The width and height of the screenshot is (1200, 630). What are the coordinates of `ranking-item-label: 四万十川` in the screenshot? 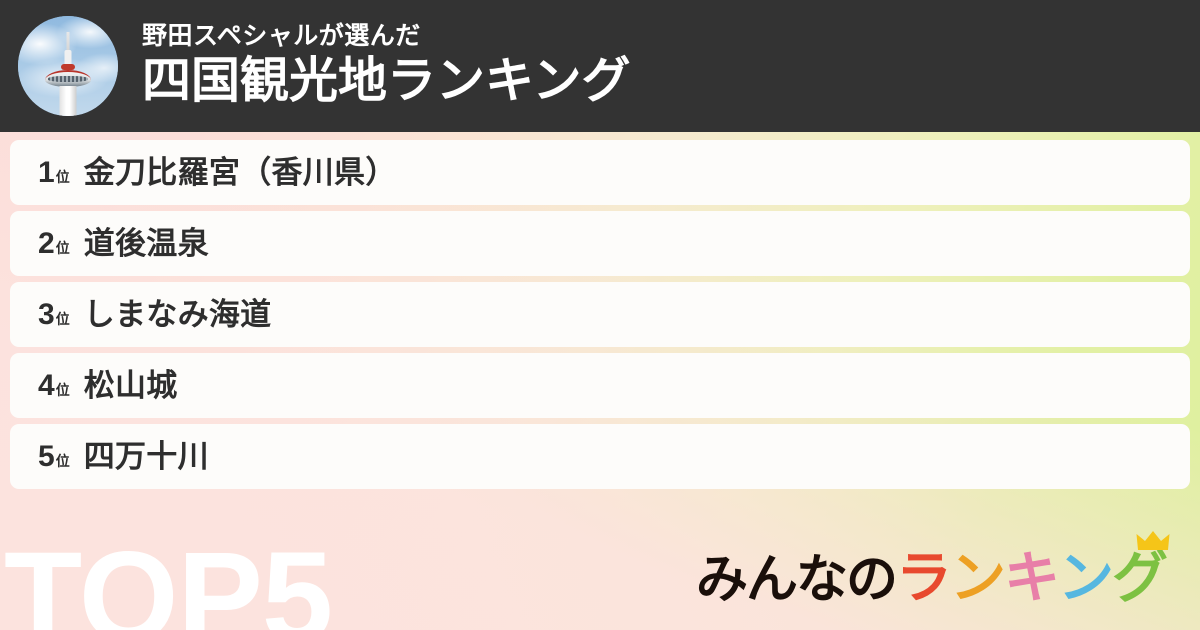 It's located at (146, 456).